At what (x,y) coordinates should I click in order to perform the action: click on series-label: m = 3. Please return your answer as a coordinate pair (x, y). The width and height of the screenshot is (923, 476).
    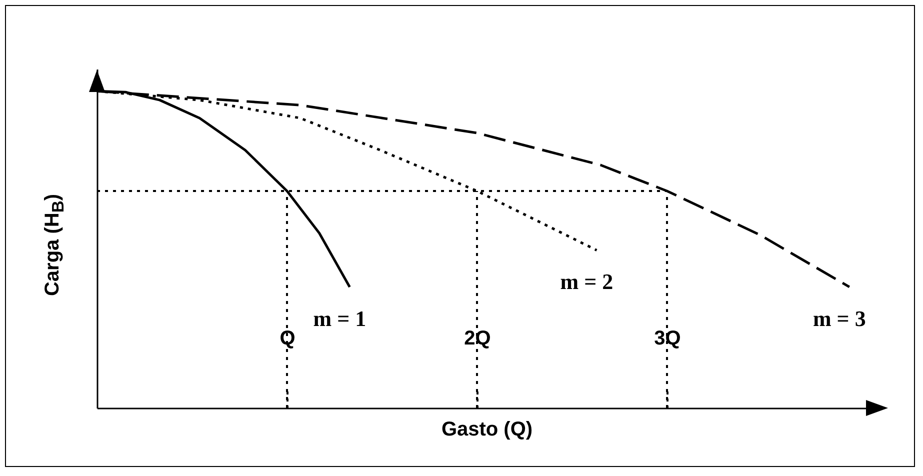
    Looking at the image, I should click on (839, 318).